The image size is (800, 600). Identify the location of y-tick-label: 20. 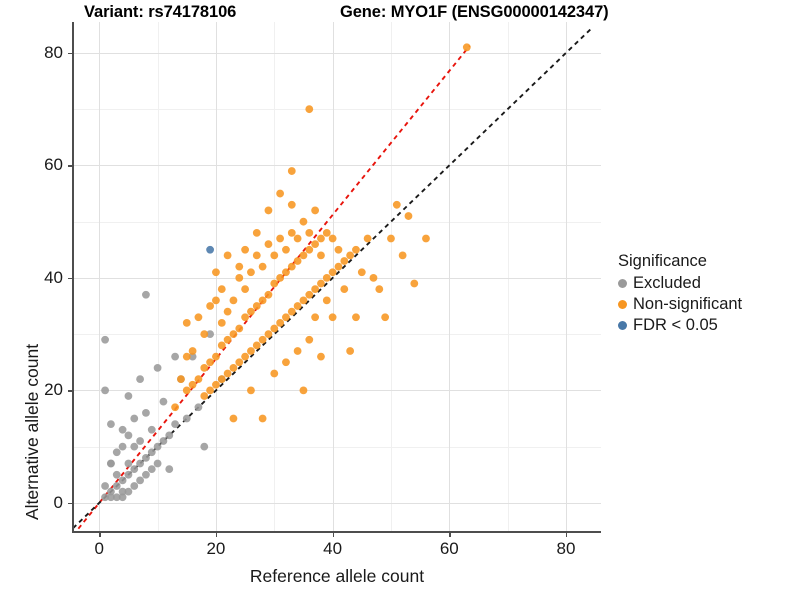
(53, 390).